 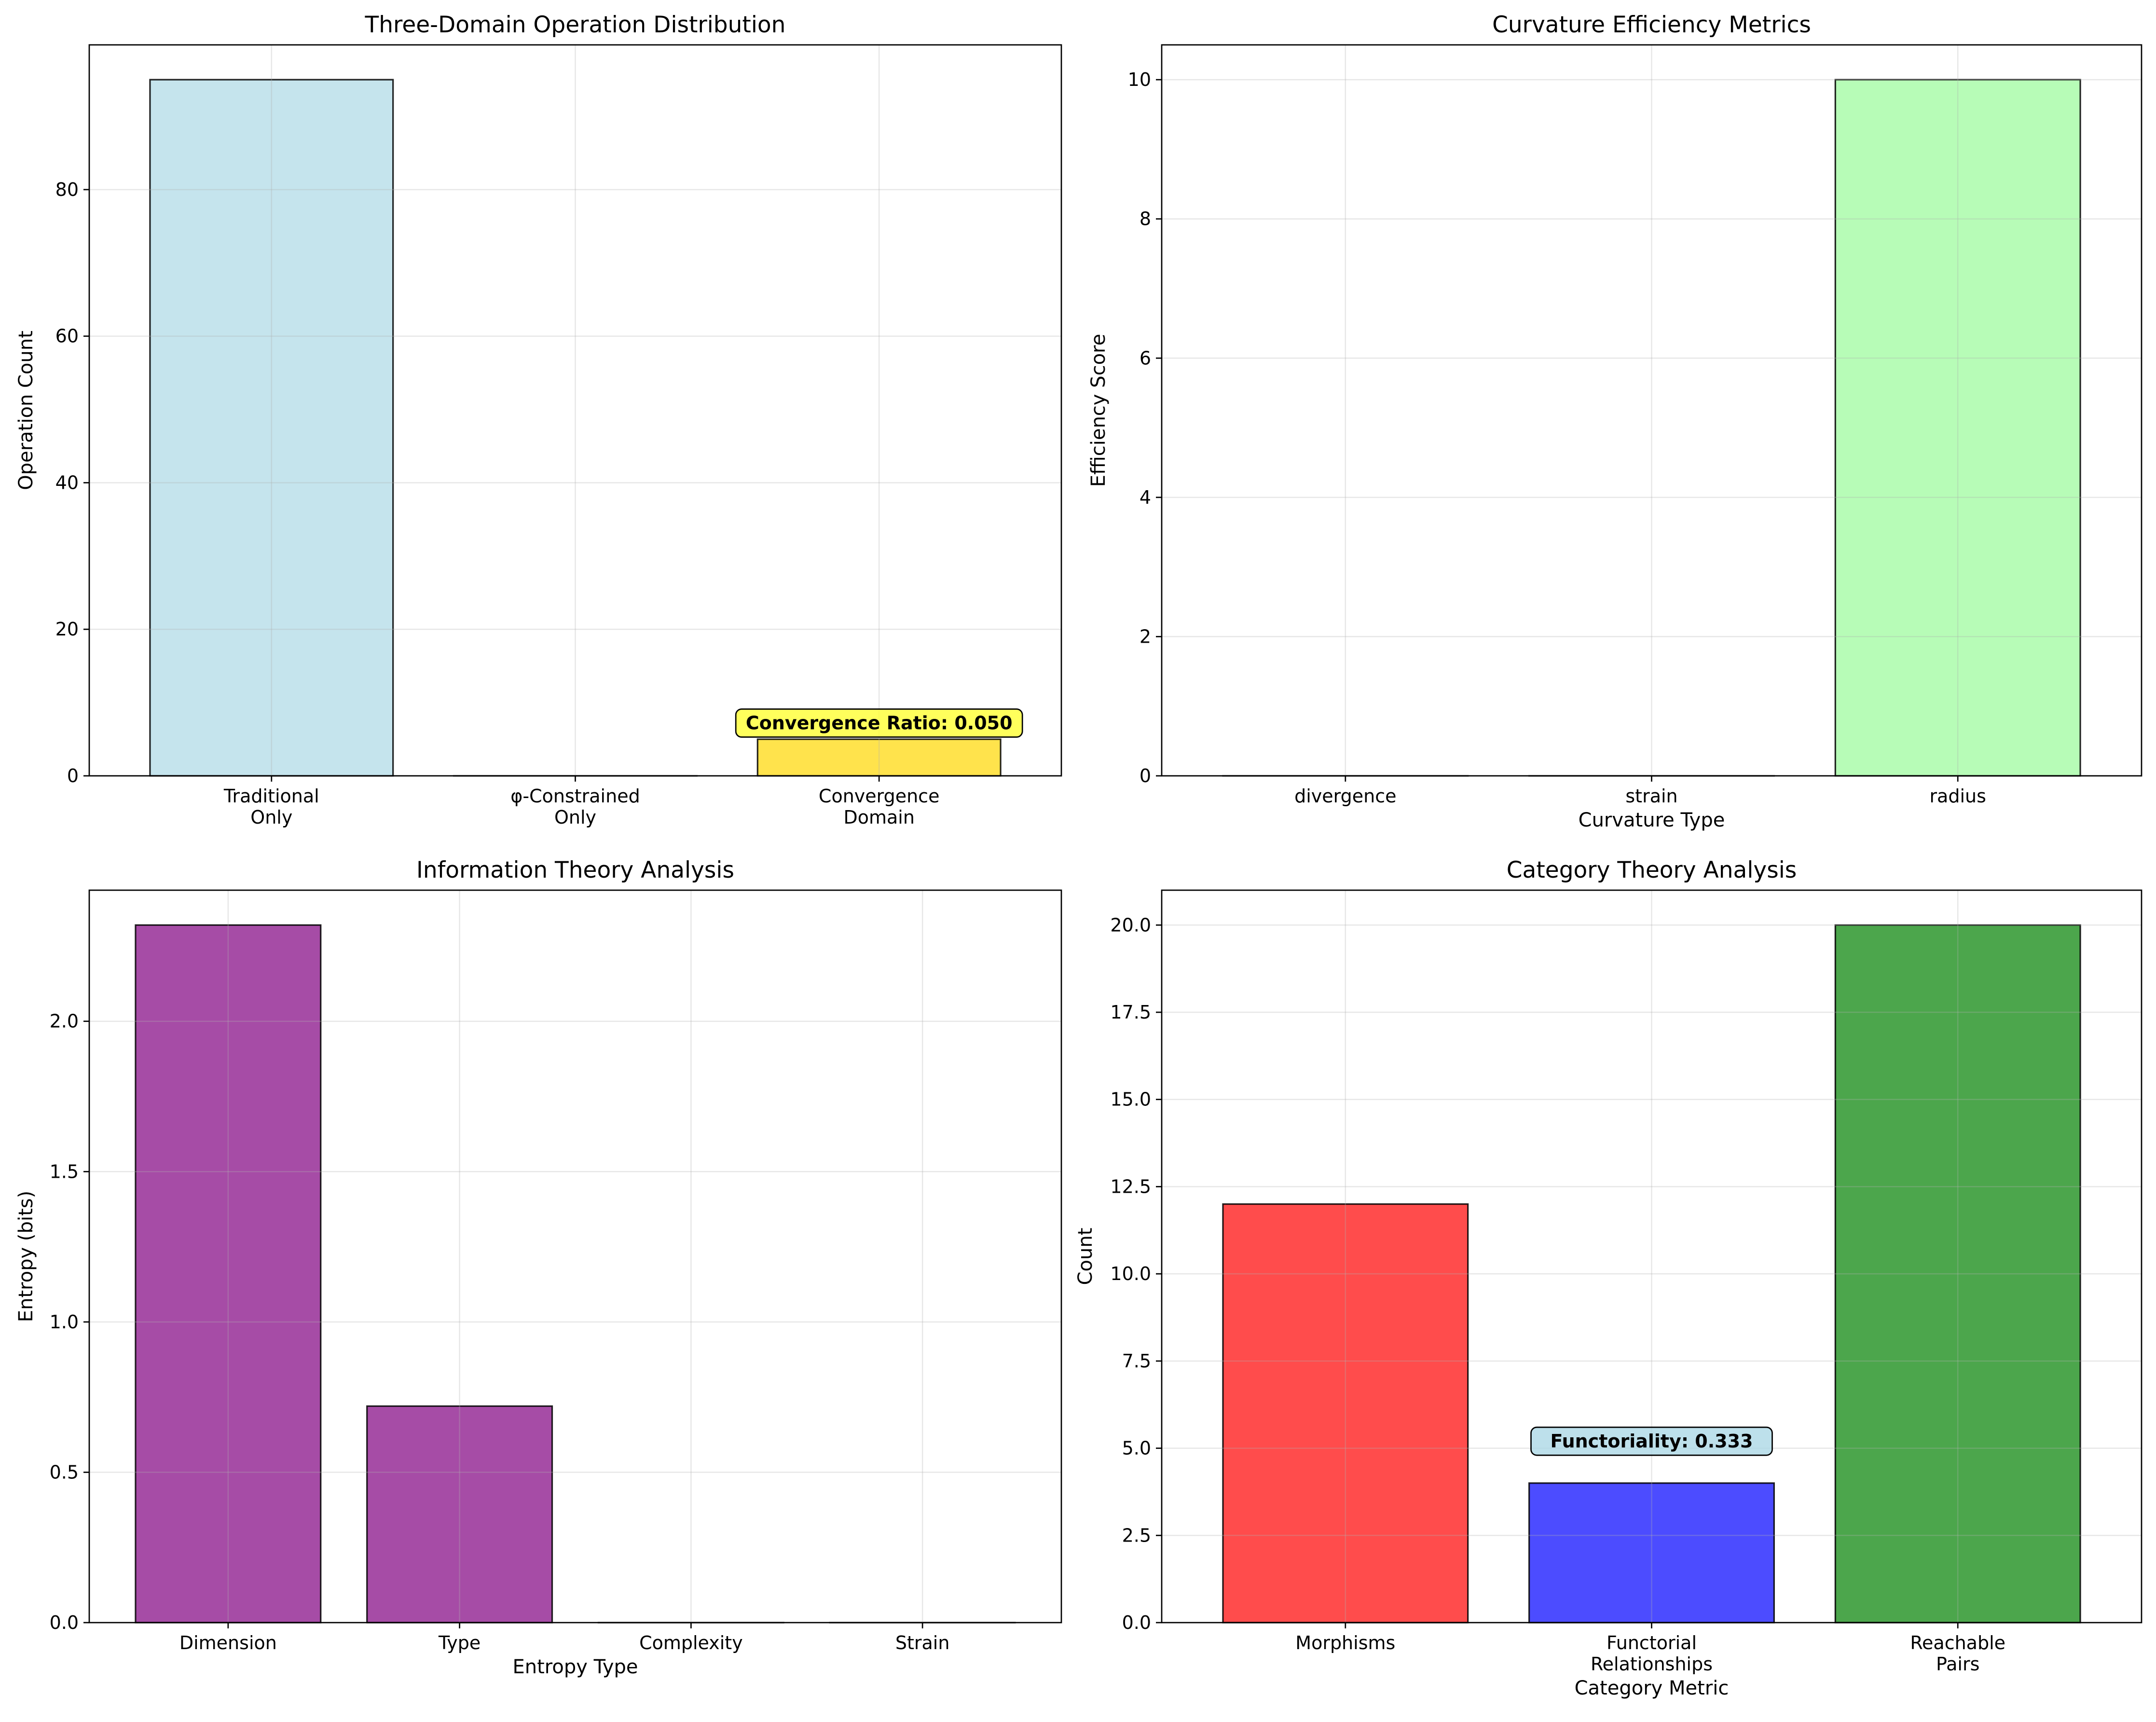 I want to click on bar-dimension, so click(x=228, y=1274).